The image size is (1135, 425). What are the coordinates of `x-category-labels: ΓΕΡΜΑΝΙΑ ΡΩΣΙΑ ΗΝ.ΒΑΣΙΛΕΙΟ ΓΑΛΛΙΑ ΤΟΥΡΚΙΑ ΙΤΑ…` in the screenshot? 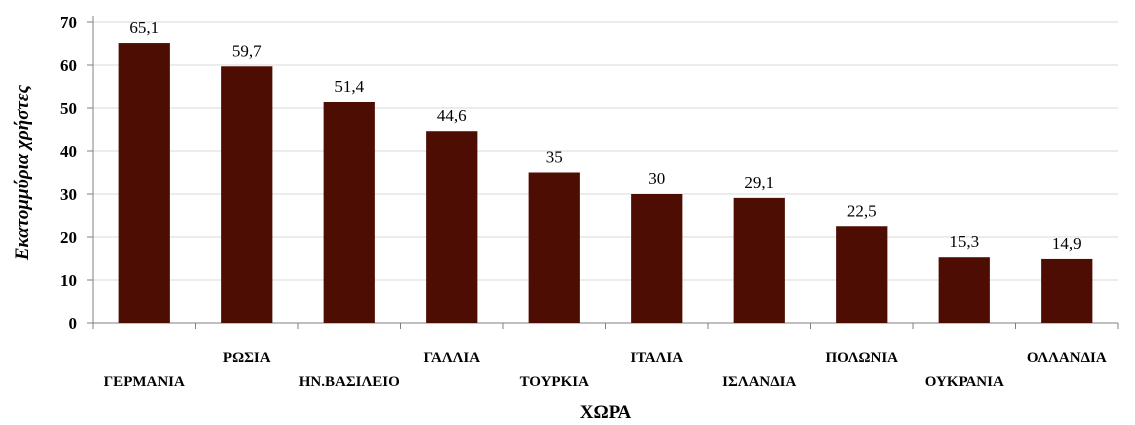 It's located at (605, 370).